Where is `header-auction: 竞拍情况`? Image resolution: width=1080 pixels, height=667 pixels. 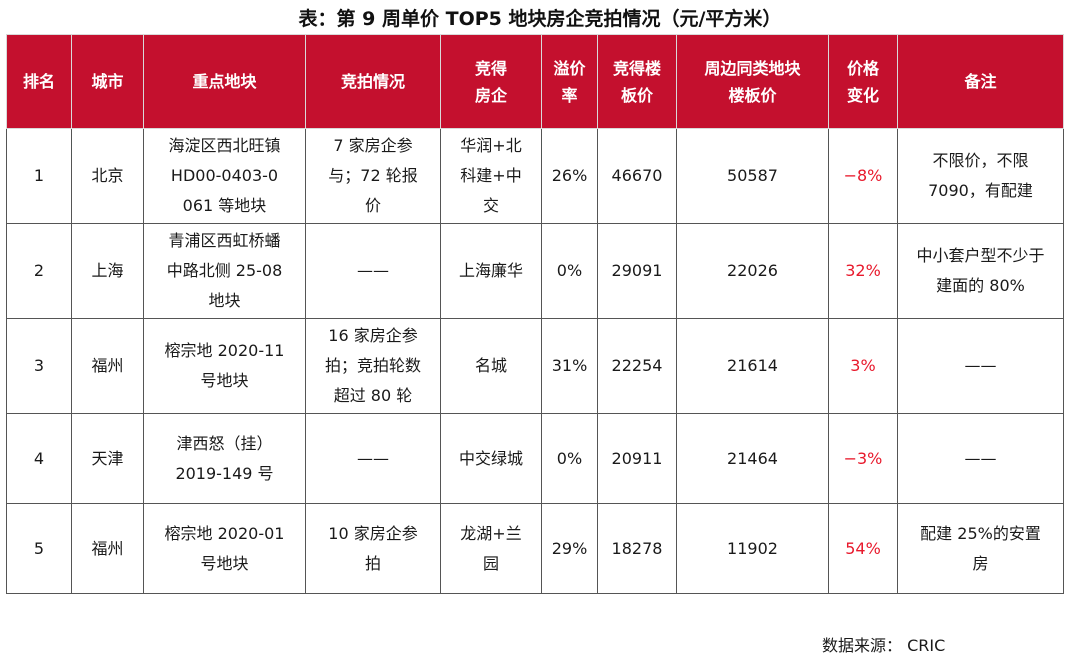
header-auction: 竞拍情况 is located at coordinates (373, 81).